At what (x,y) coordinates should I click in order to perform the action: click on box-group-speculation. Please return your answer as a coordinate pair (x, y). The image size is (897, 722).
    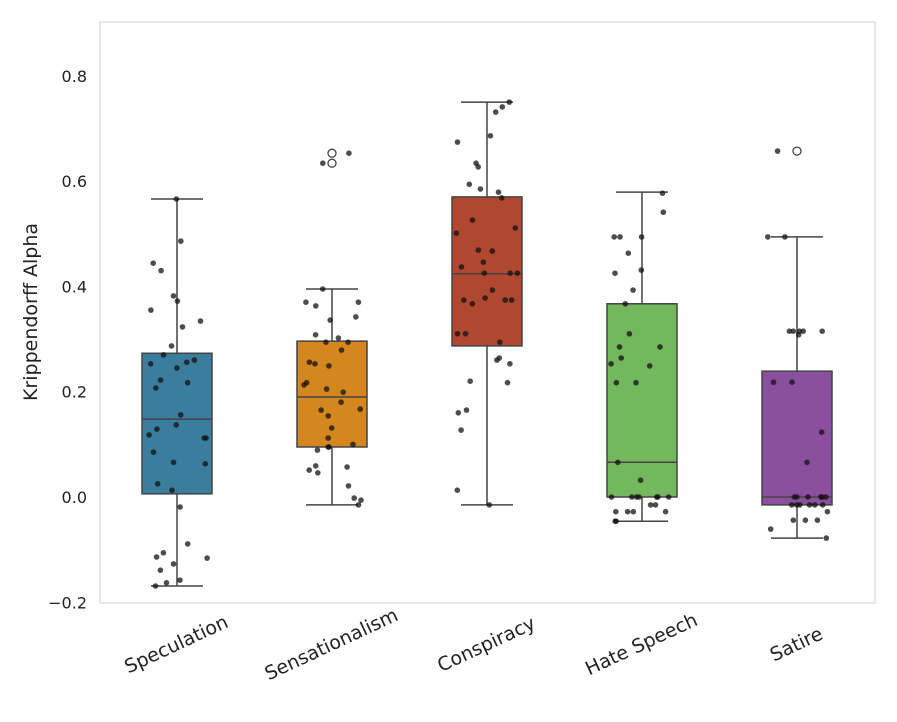
    Looking at the image, I should click on (177, 392).